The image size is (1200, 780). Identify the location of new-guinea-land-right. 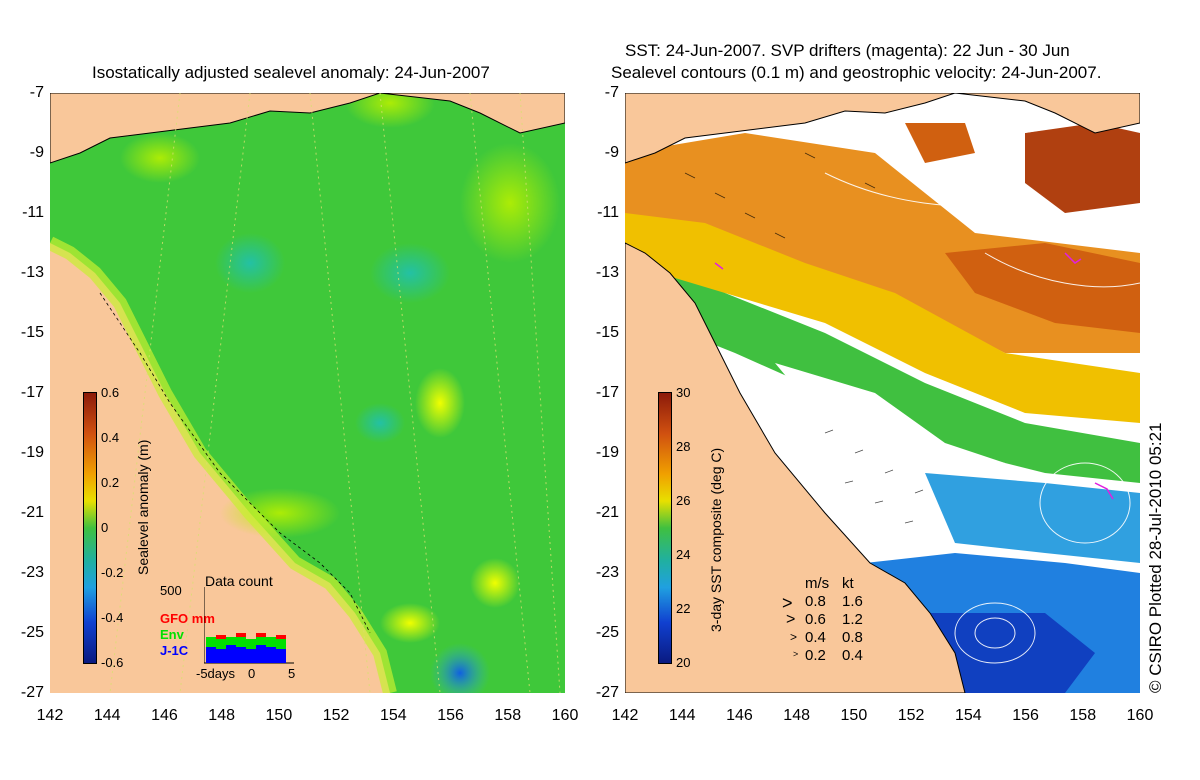
(882, 128).